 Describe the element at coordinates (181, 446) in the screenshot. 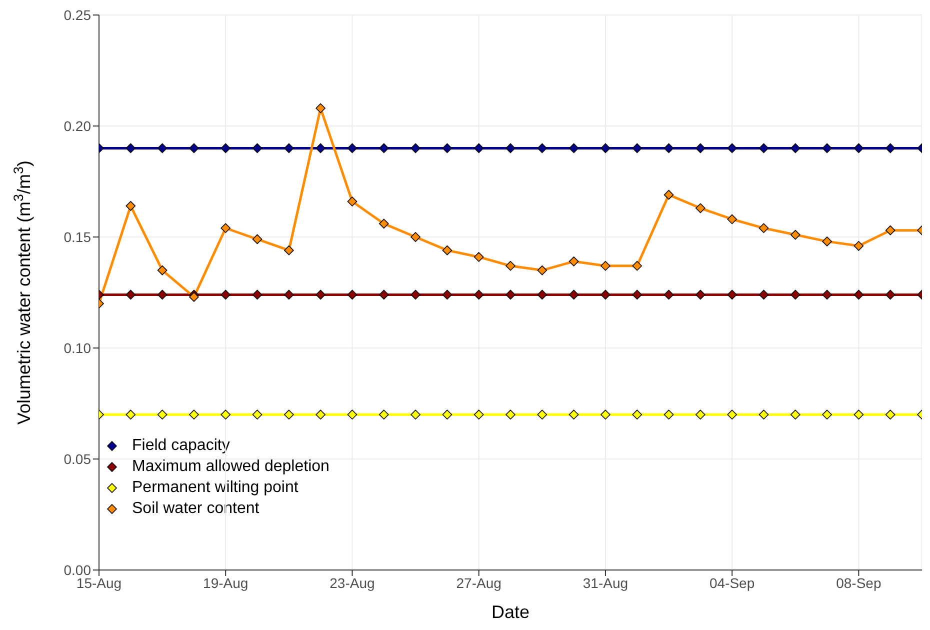

I see `legend-label: Field capacity` at that location.